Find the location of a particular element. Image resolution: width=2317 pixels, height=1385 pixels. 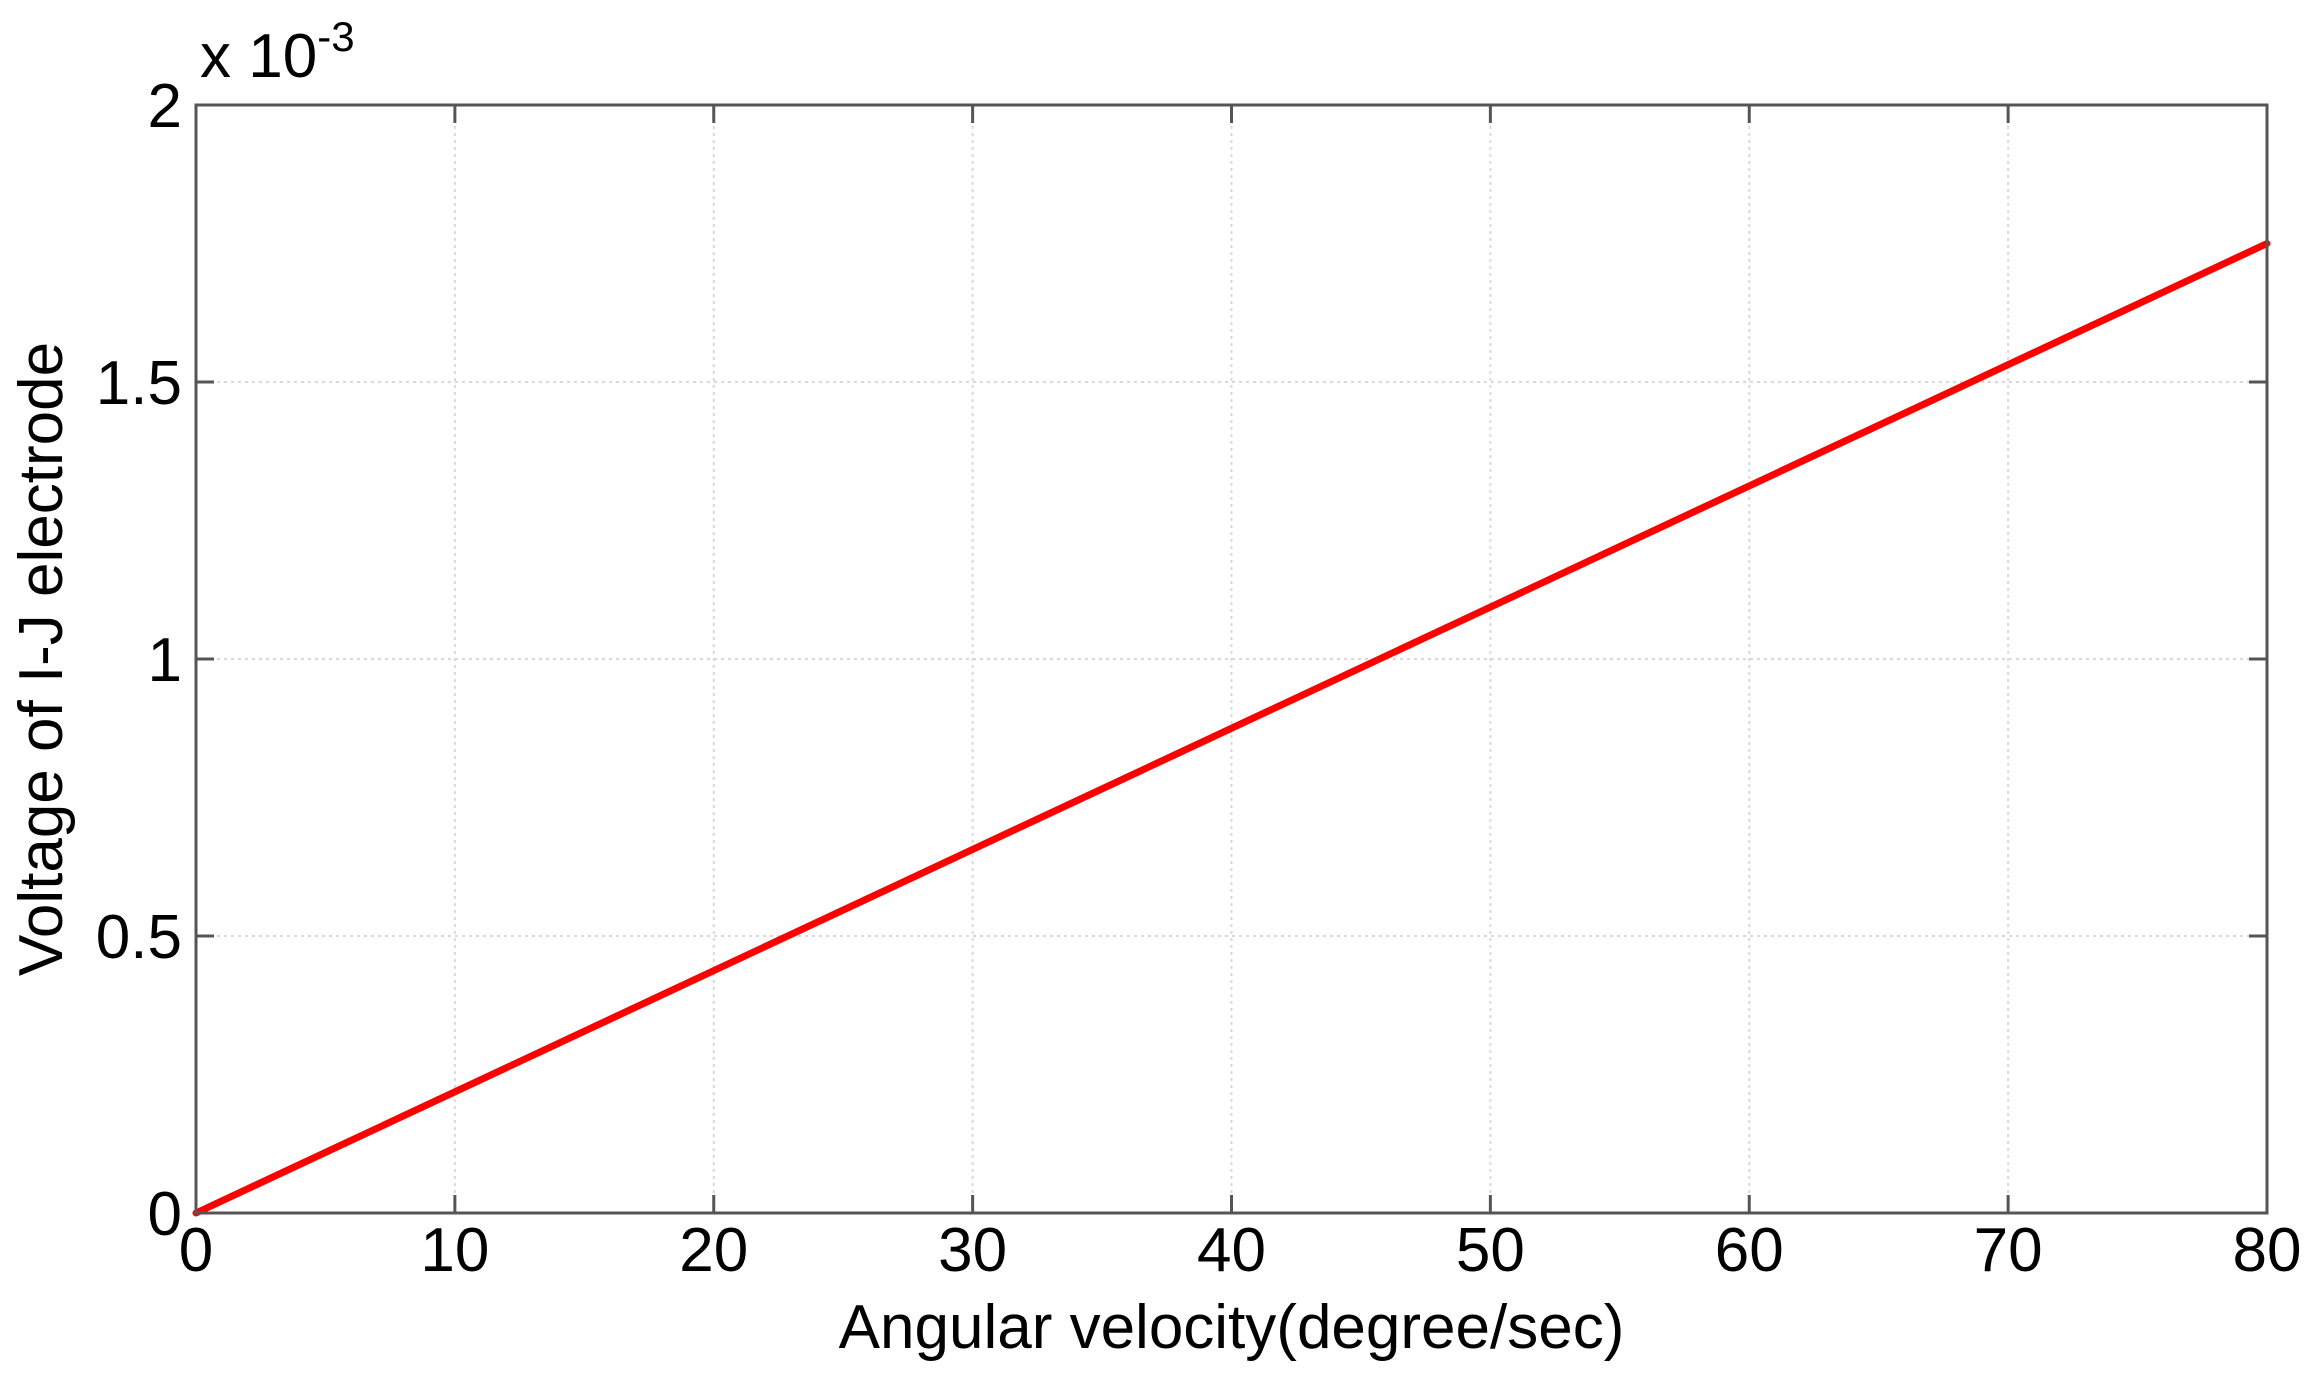

x-tick-labels: 0 10 20 30 40 50 60 70 80 is located at coordinates (1240, 1250).